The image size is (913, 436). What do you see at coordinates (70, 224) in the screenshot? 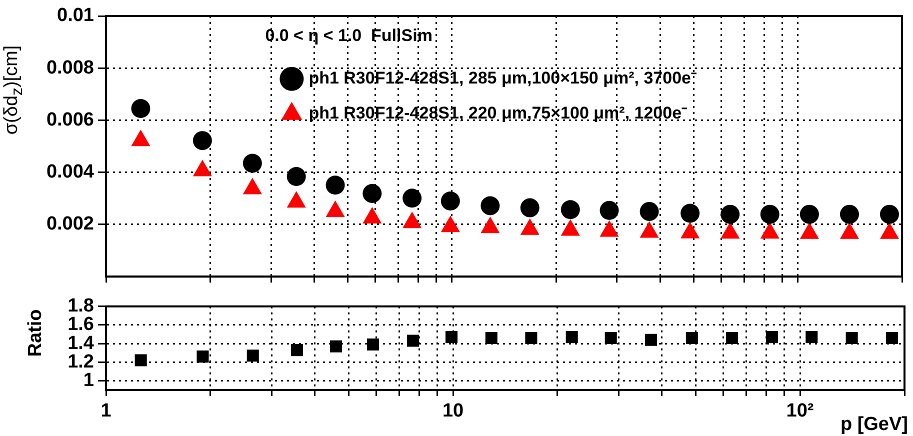
I see `y-tick-label: 0.002` at bounding box center [70, 224].